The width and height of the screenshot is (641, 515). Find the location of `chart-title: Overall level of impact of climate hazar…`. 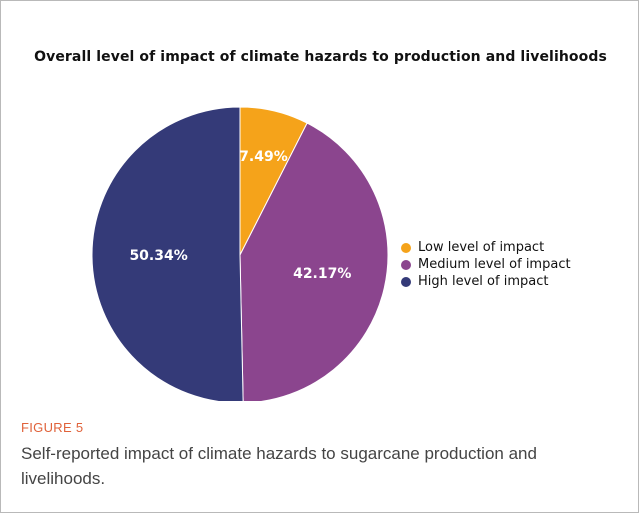

chart-title: Overall level of impact of climate hazar… is located at coordinates (320, 57).